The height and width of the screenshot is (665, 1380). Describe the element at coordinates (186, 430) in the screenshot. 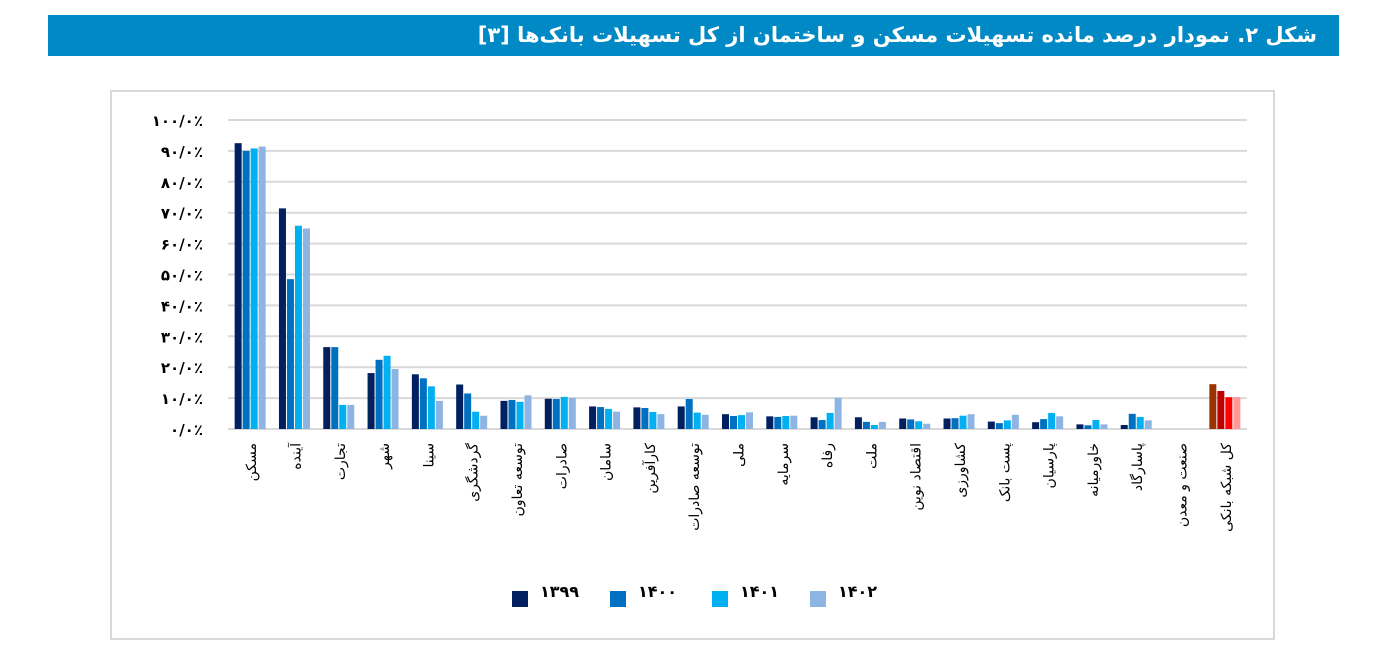

I see `y-tick-label: ۰/۰٪` at that location.